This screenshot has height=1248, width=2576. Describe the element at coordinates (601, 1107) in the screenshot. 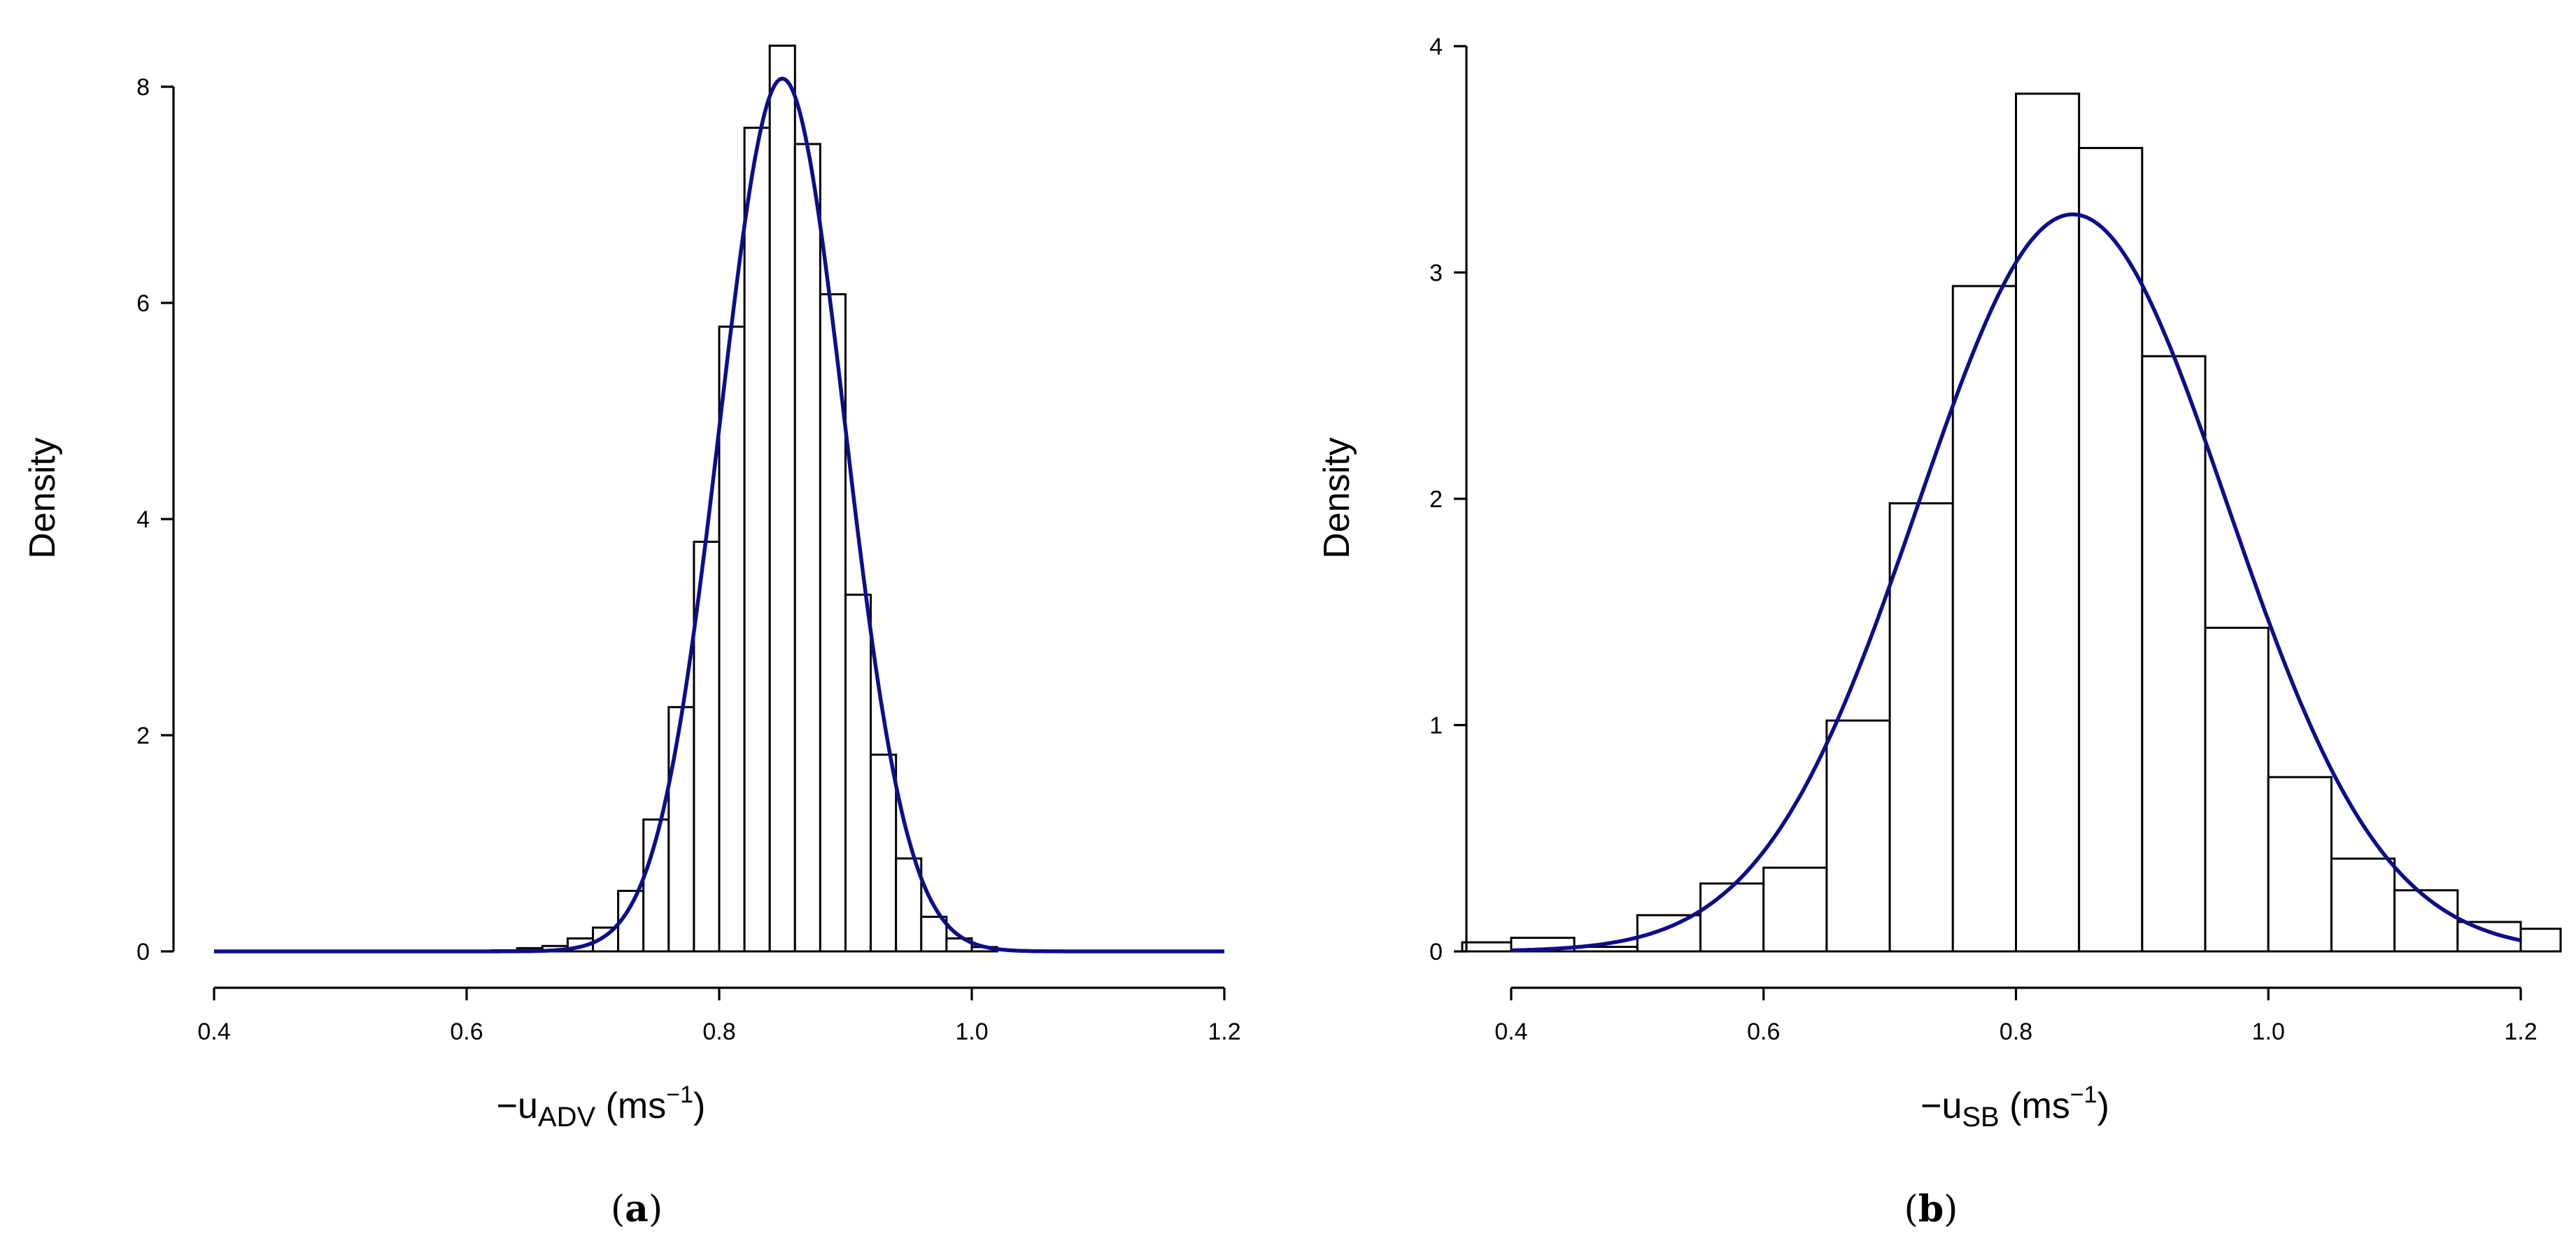

I see `panel-a-x-axis-title: −uADV (ms−1)` at that location.